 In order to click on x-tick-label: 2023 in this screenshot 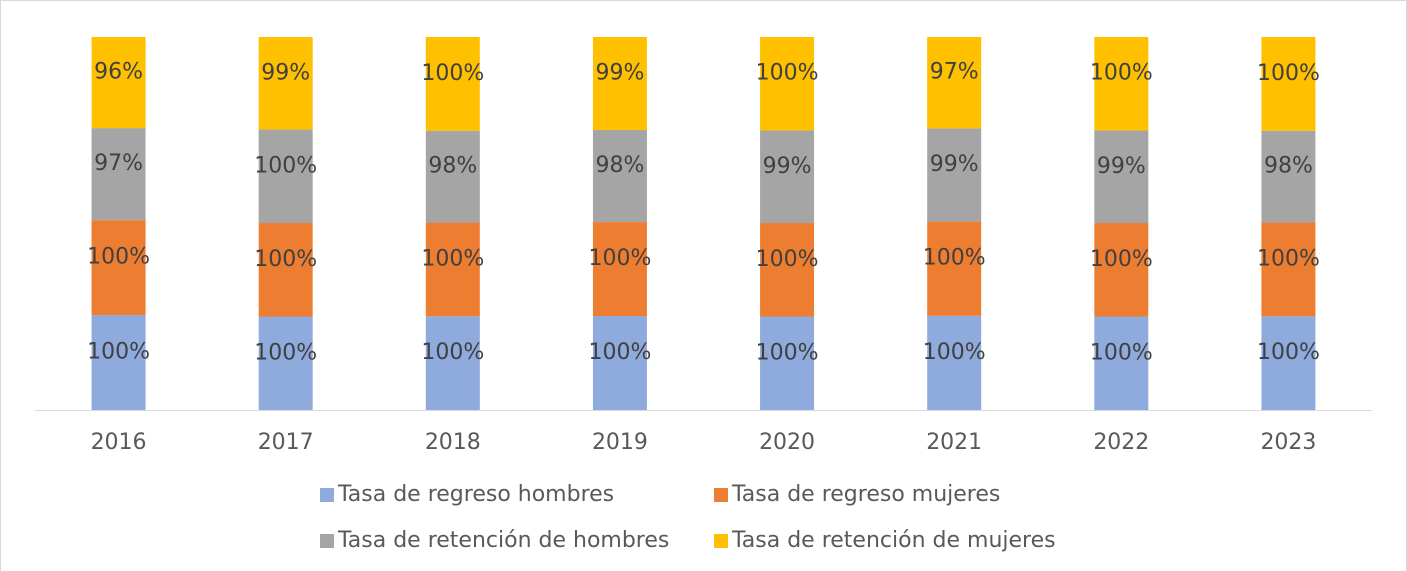, I will do `click(1288, 442)`.